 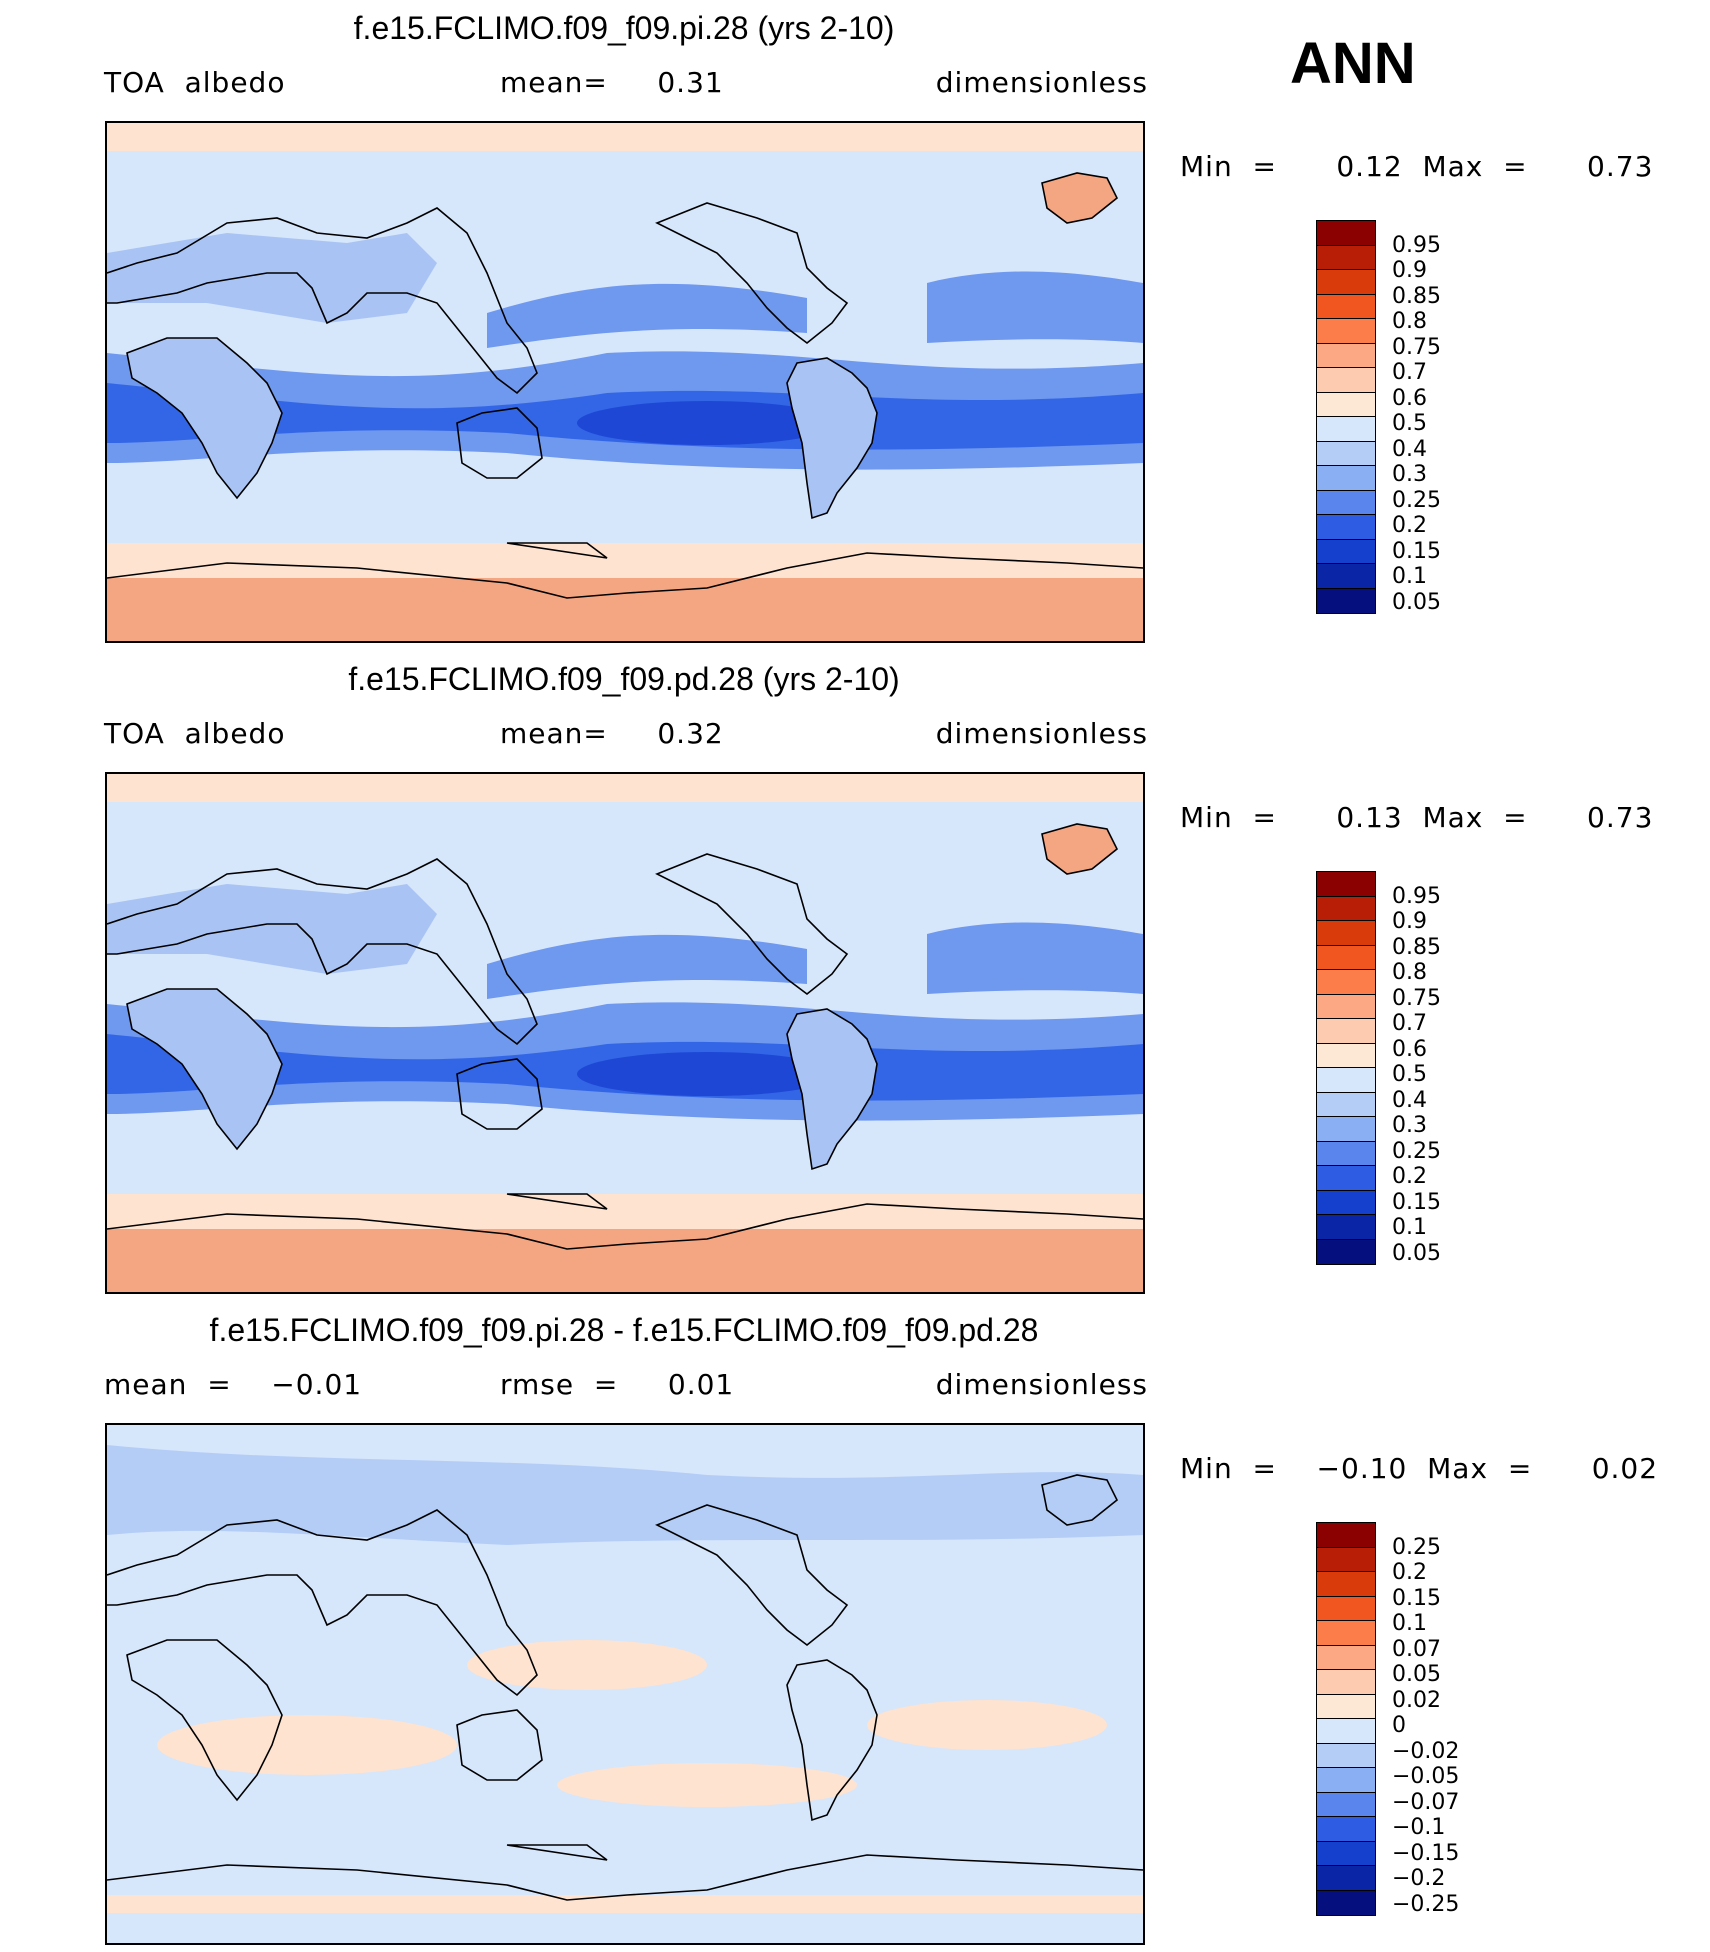 I want to click on mean-label: mean = −0.01, so click(x=233, y=1384).